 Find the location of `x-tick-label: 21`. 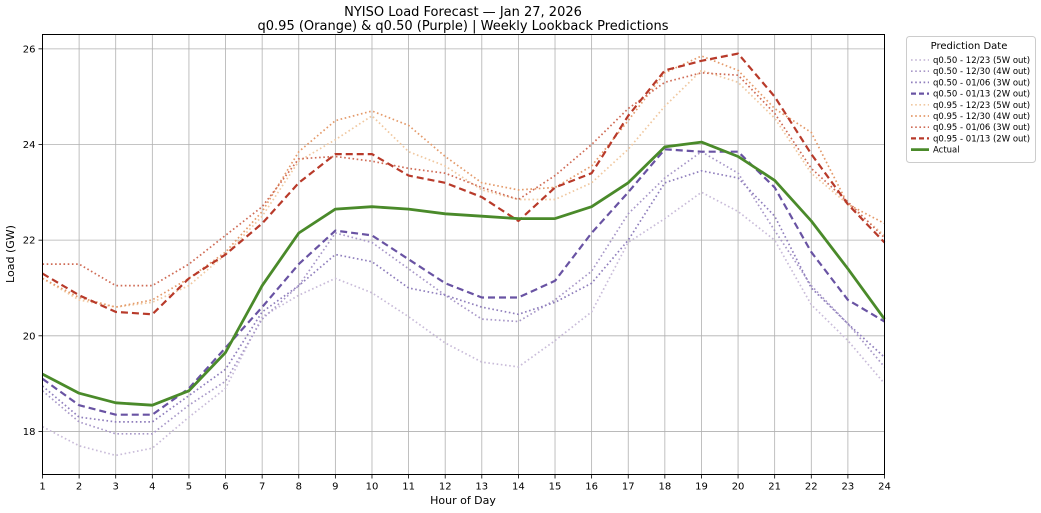

x-tick-label: 21 is located at coordinates (774, 487).